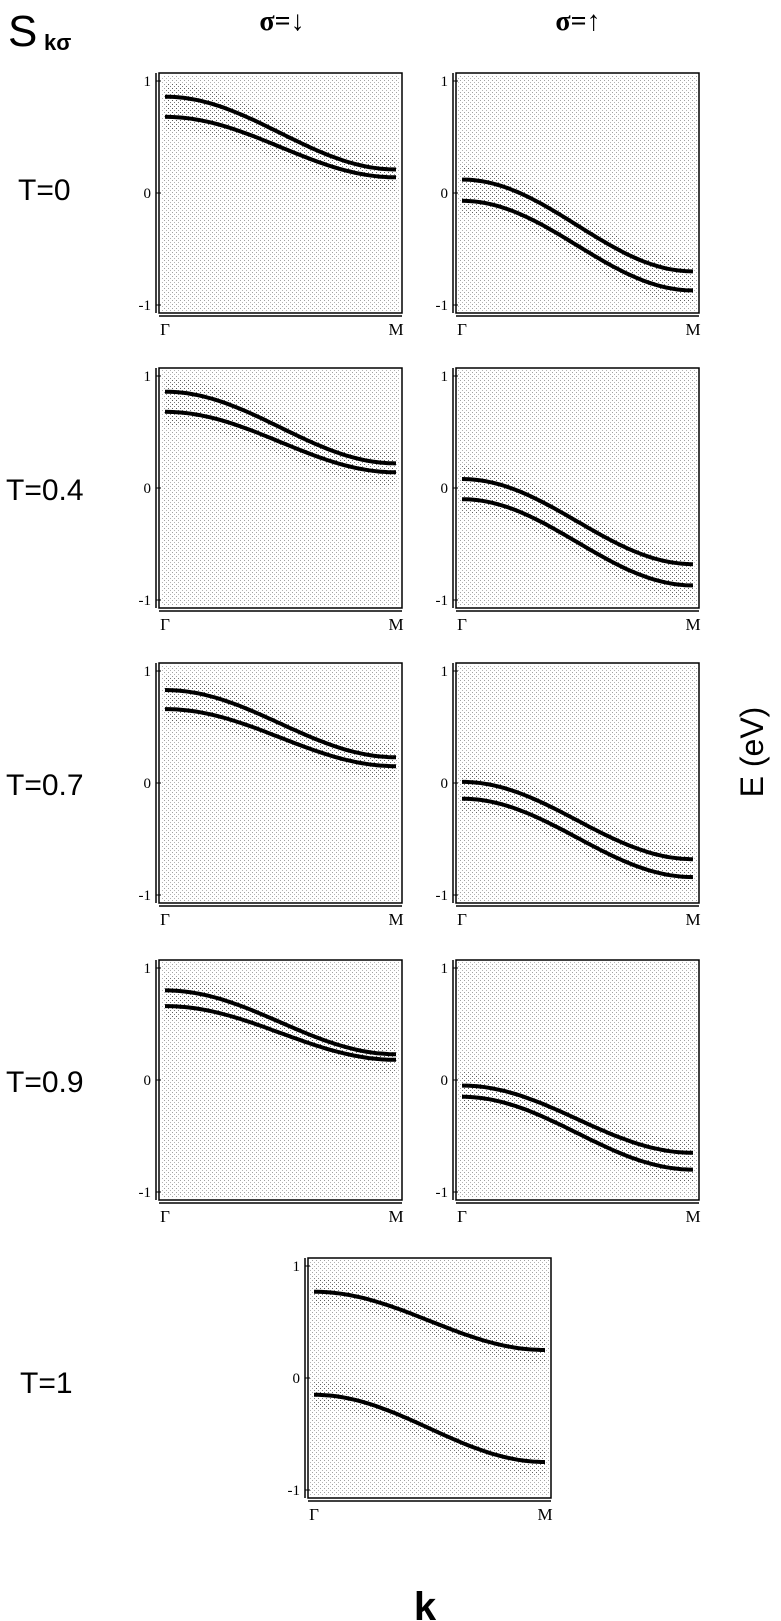 The image size is (781, 1621). What do you see at coordinates (752, 752) in the screenshot?
I see `y-axis-label: E (eV)` at bounding box center [752, 752].